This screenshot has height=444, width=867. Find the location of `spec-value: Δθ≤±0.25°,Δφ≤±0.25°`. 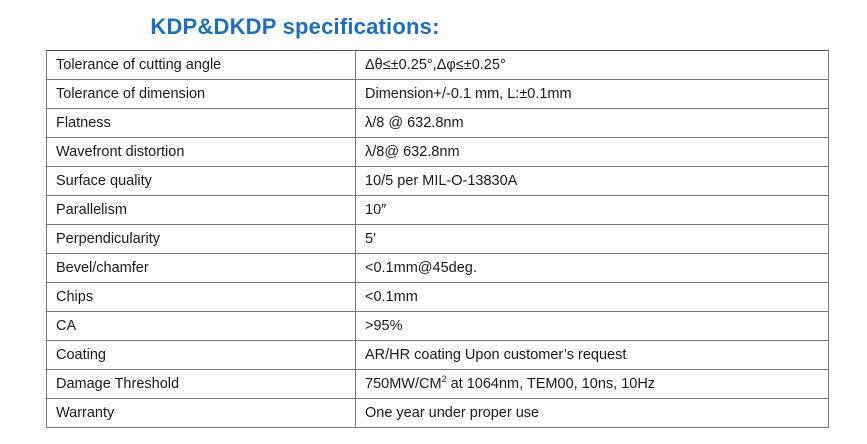

spec-value: Δθ≤±0.25°,Δφ≤±0.25° is located at coordinates (592, 65).